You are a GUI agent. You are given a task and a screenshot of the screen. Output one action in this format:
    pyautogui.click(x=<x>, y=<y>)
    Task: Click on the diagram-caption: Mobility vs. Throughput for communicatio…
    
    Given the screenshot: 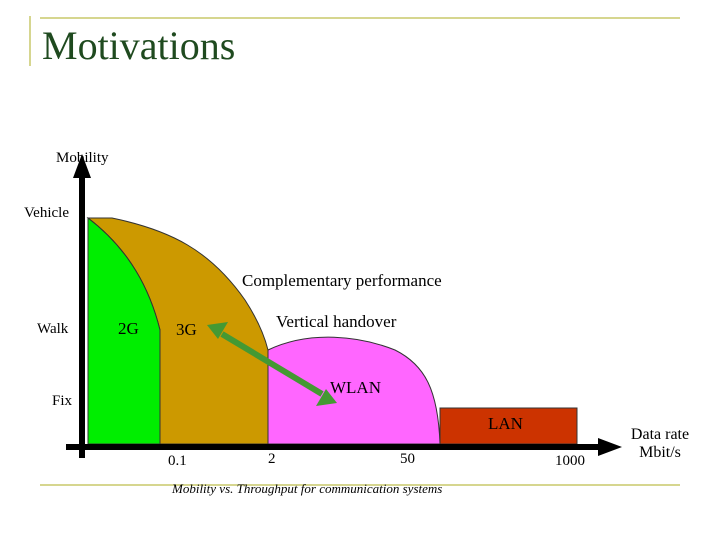 What is the action you would take?
    pyautogui.click(x=307, y=488)
    